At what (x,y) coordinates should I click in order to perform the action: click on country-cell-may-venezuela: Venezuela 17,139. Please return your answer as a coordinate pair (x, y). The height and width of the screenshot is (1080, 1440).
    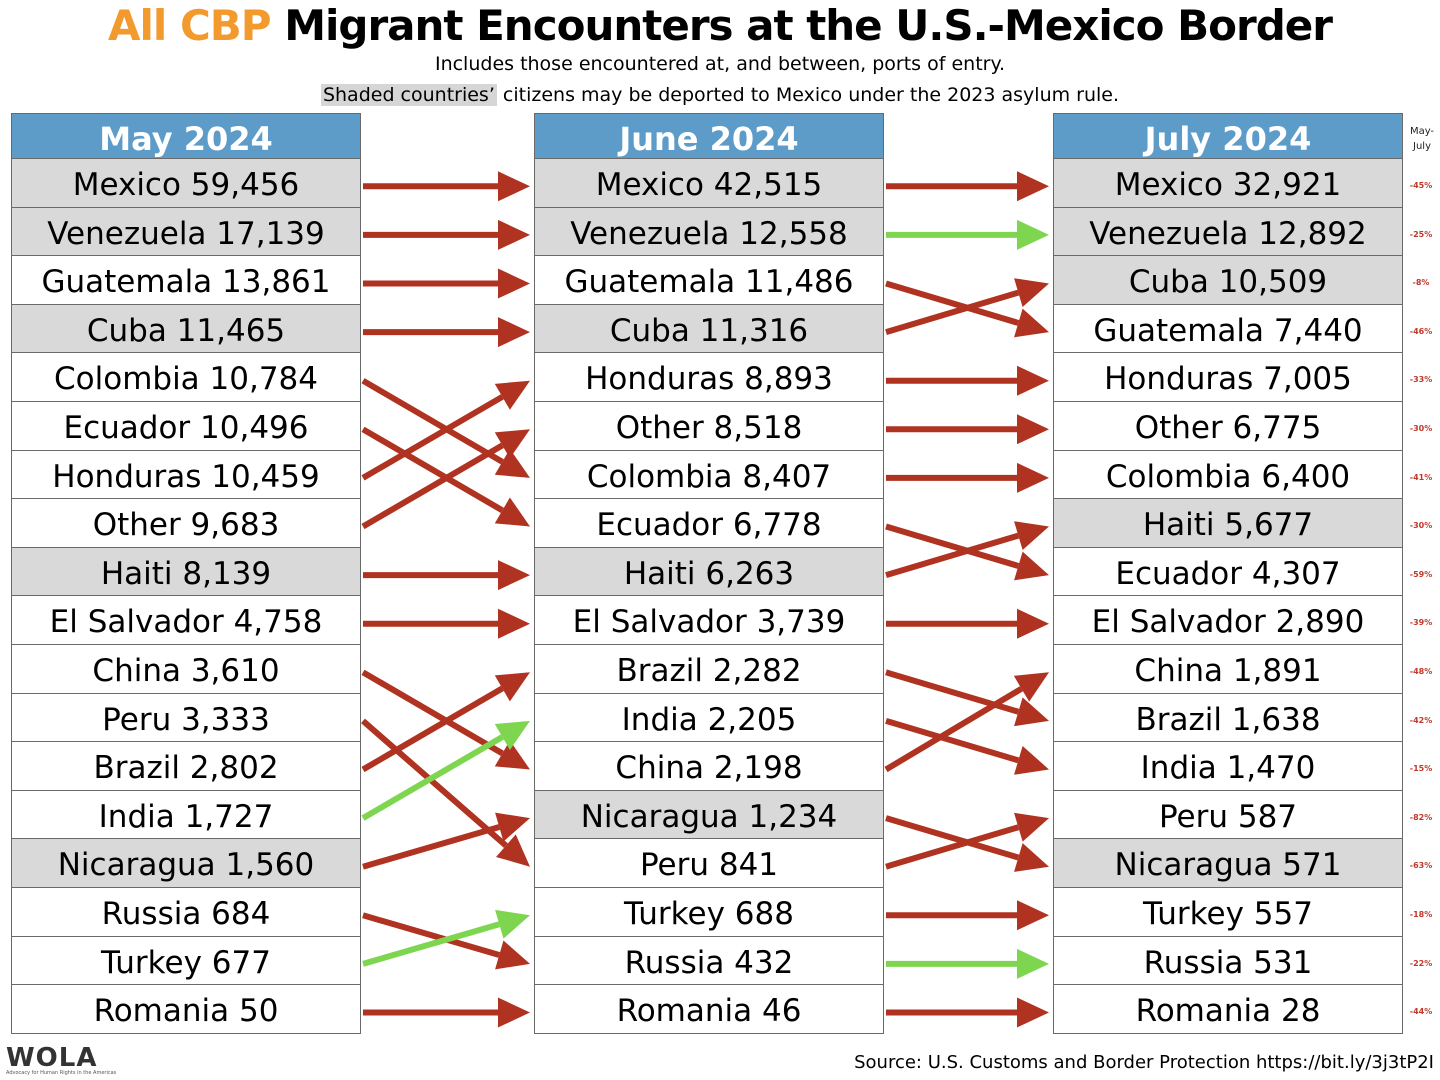
    Looking at the image, I should click on (186, 232).